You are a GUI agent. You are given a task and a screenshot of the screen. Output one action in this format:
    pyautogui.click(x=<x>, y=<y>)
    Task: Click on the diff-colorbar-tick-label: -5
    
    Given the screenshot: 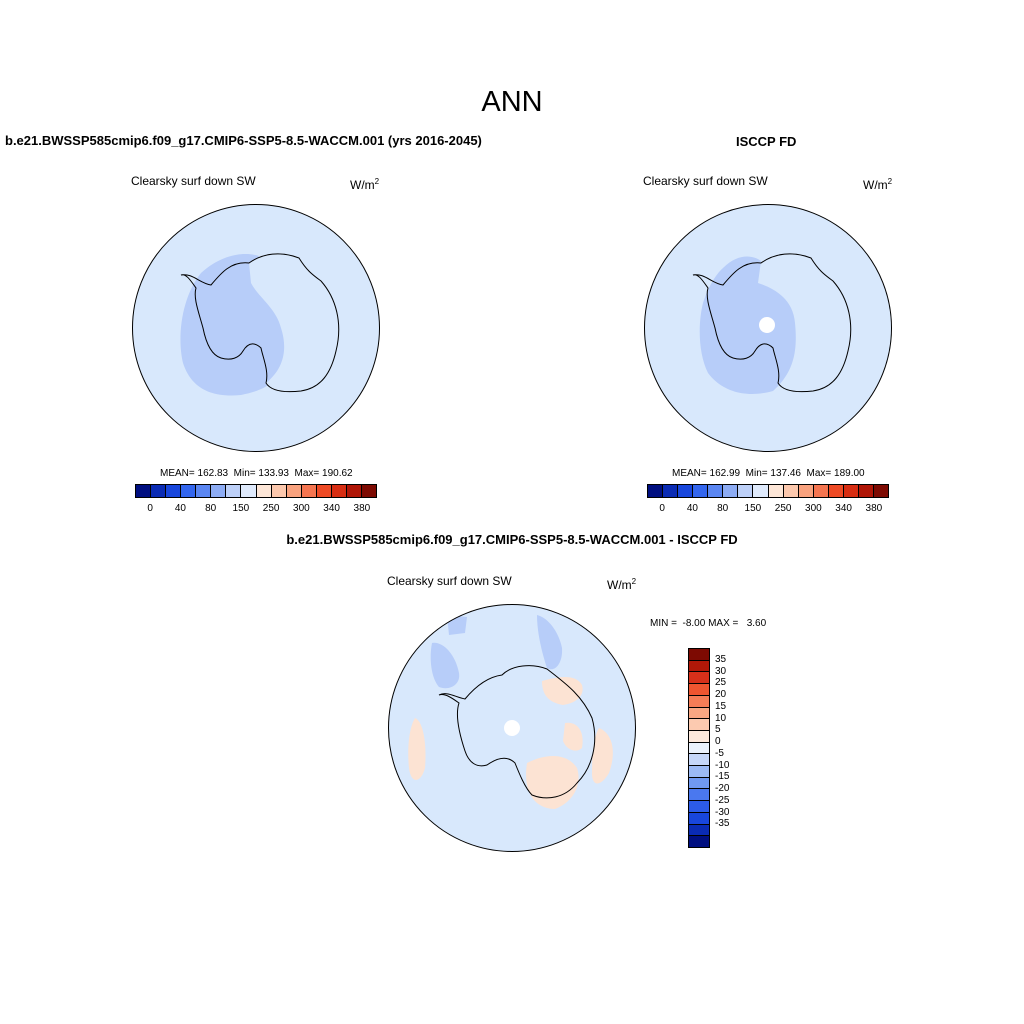 What is the action you would take?
    pyautogui.click(x=719, y=753)
    